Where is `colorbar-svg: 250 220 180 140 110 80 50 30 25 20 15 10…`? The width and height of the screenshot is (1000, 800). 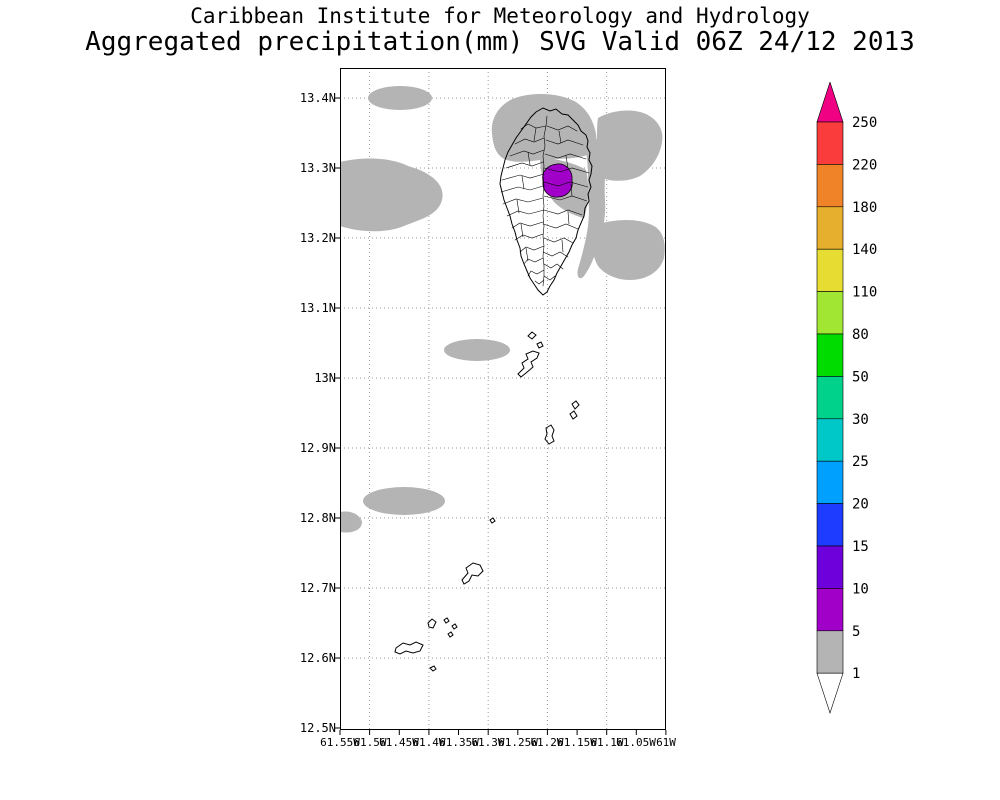
colorbar-svg: 250 220 180 140 110 80 50 30 25 20 15 10… is located at coordinates (846, 397).